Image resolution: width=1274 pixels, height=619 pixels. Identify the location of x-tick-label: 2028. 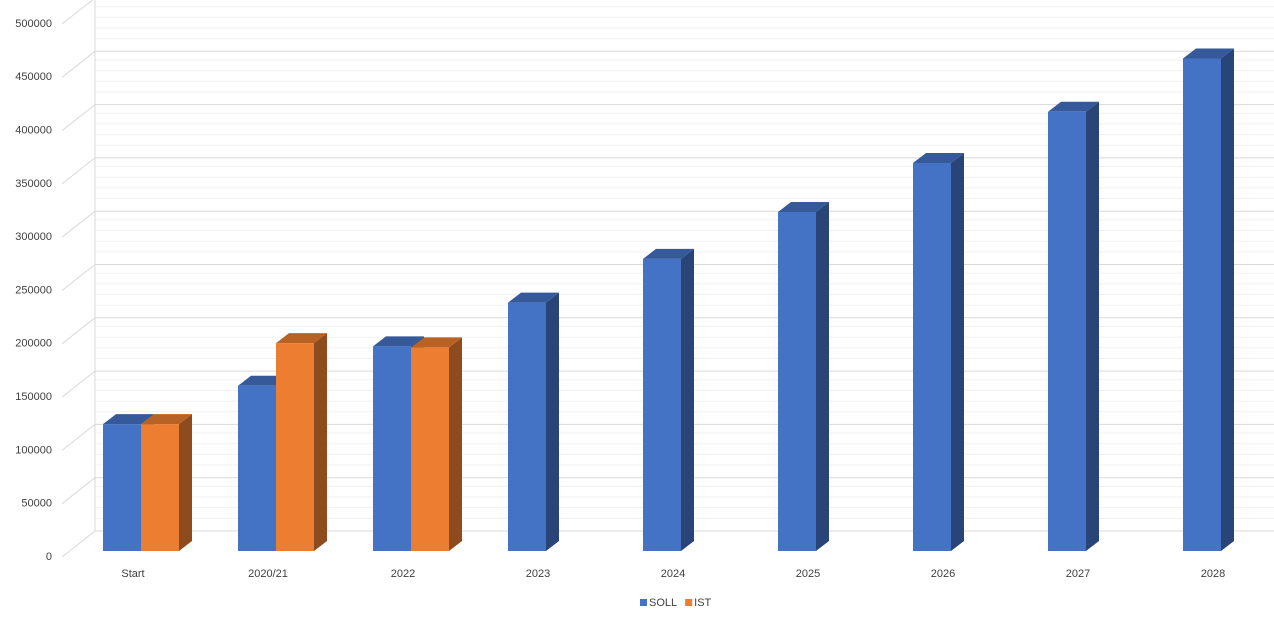
(1213, 574).